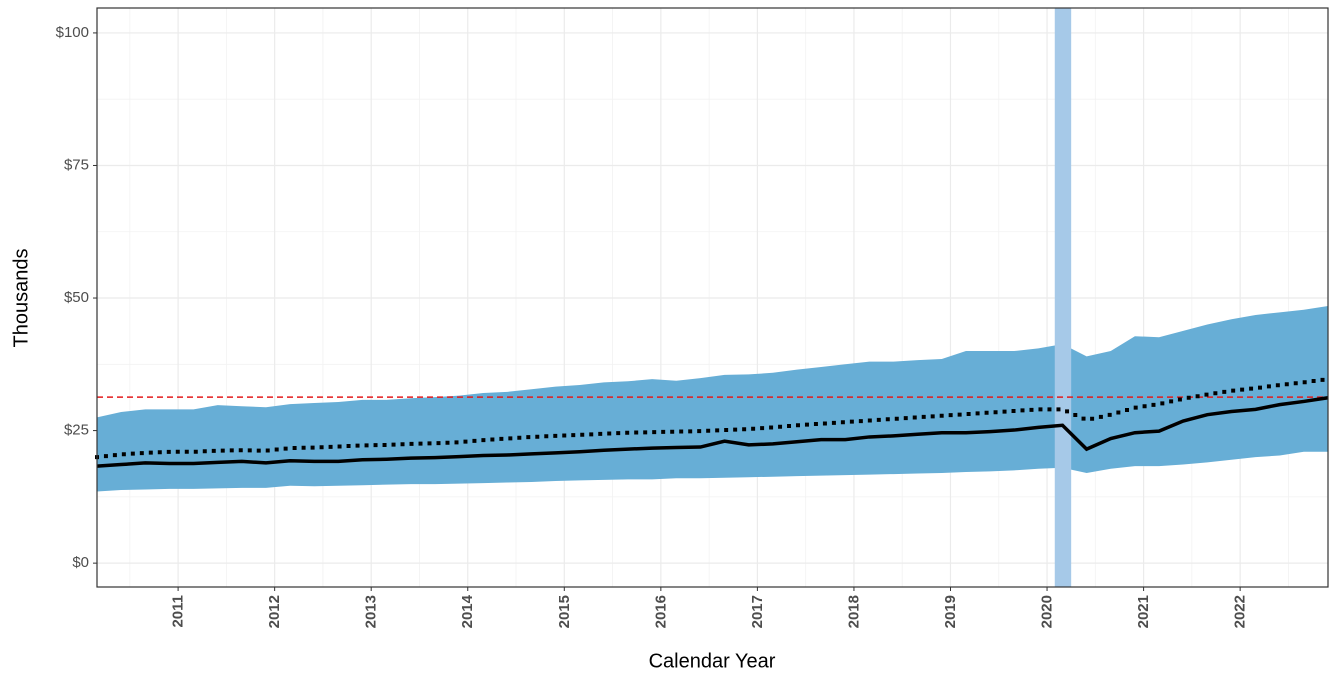 Image resolution: width=1330 pixels, height=677 pixels. What do you see at coordinates (467, 611) in the screenshot?
I see `x-tick-label: 2014` at bounding box center [467, 611].